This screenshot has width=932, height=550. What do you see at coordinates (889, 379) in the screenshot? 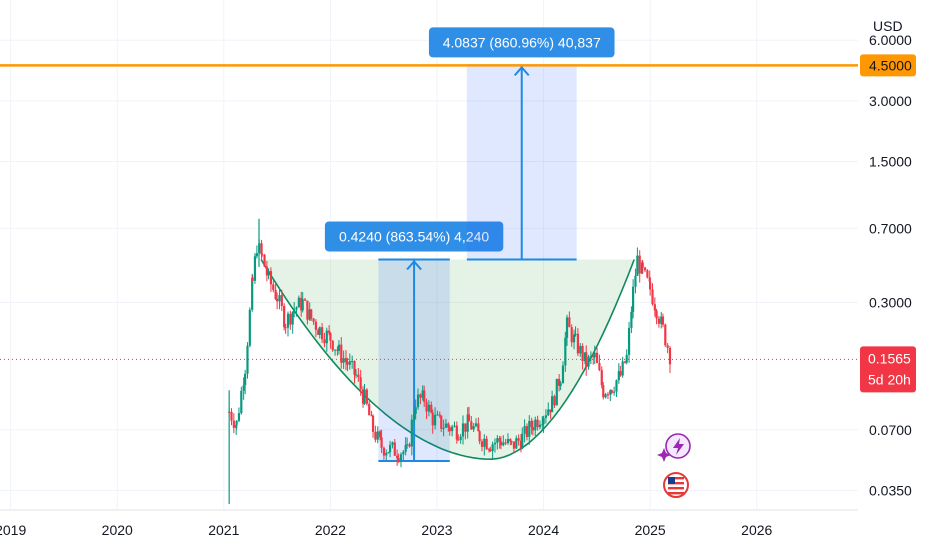
I see `bar-countdown-label: 5d 20h` at bounding box center [889, 379].